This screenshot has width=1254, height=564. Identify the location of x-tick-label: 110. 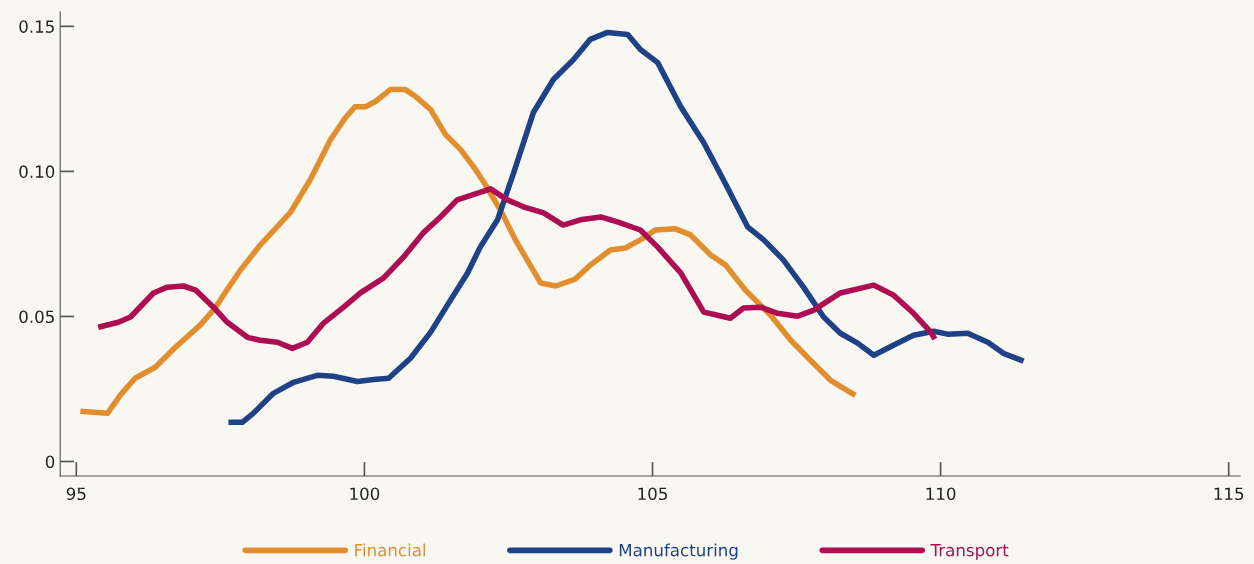
(941, 494).